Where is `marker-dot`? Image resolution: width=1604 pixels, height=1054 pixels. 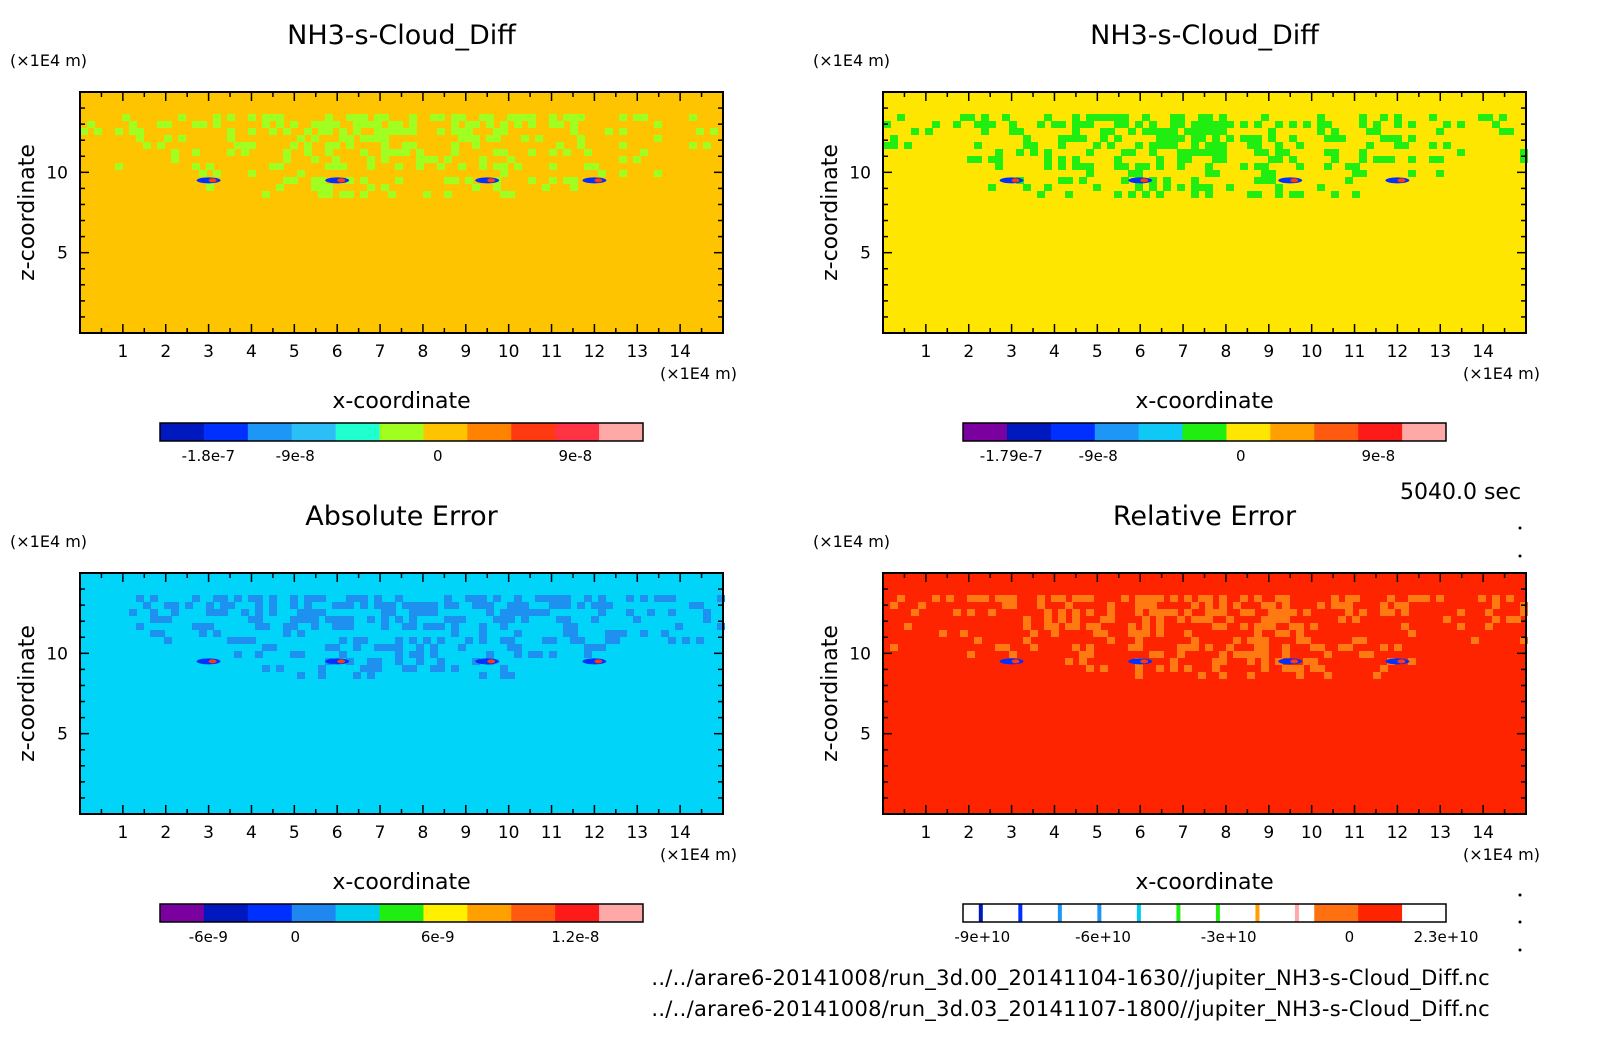 marker-dot is located at coordinates (1520, 895).